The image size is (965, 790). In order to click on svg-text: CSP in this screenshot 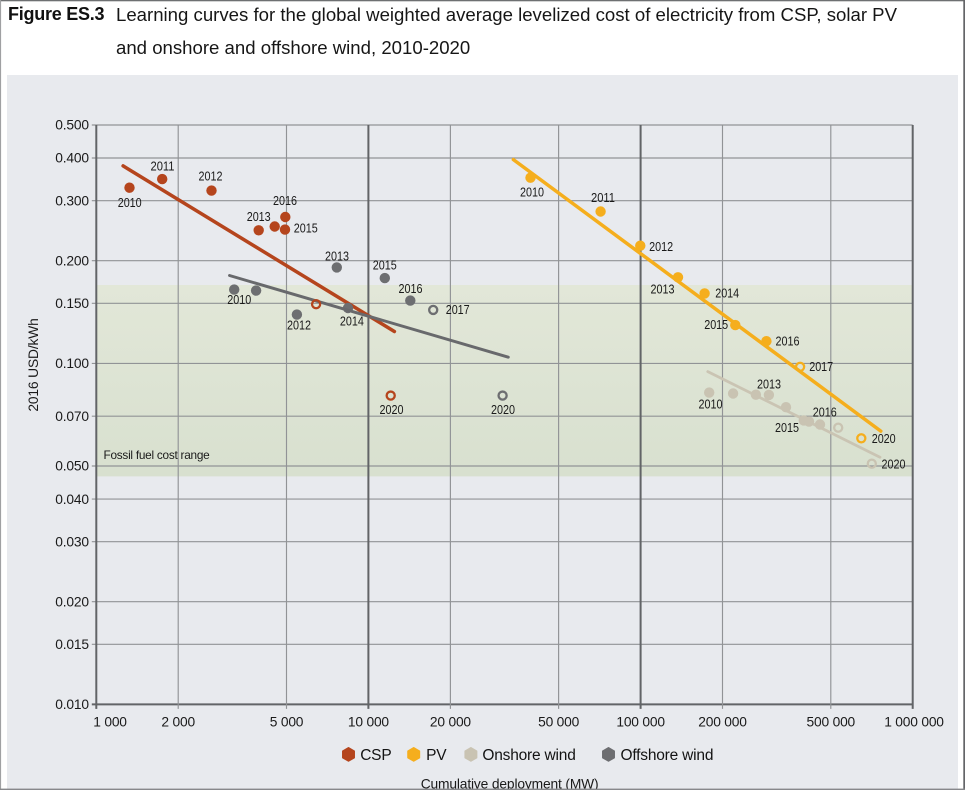, I will do `click(375, 755)`.